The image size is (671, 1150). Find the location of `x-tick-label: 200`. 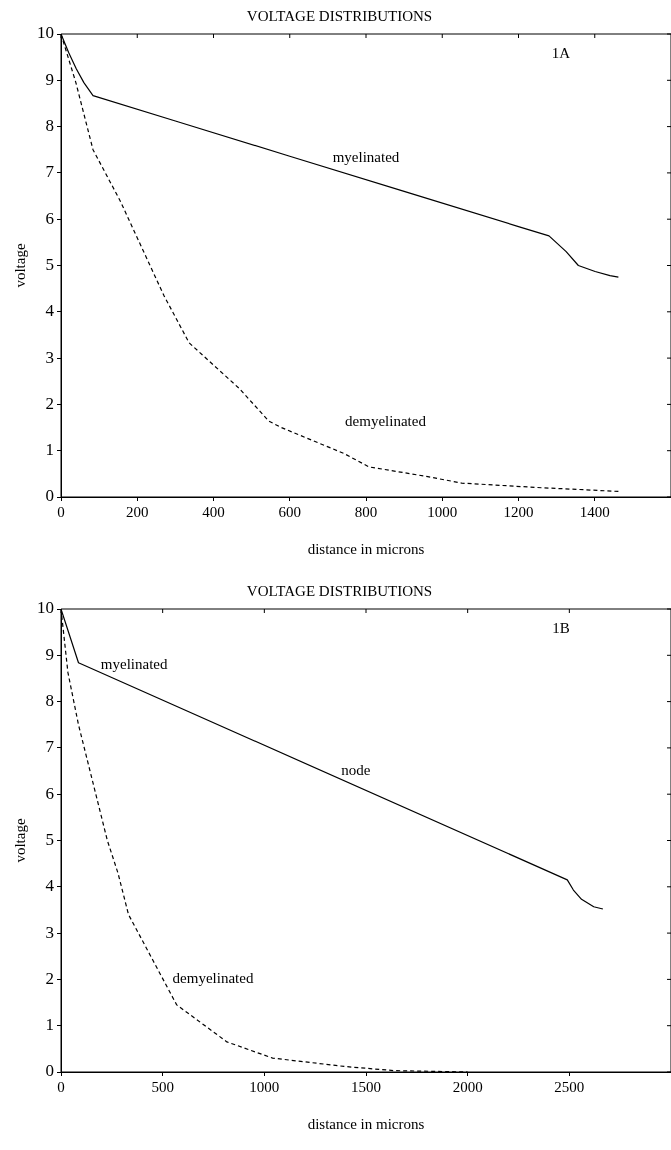

x-tick-label: 200 is located at coordinates (137, 511).